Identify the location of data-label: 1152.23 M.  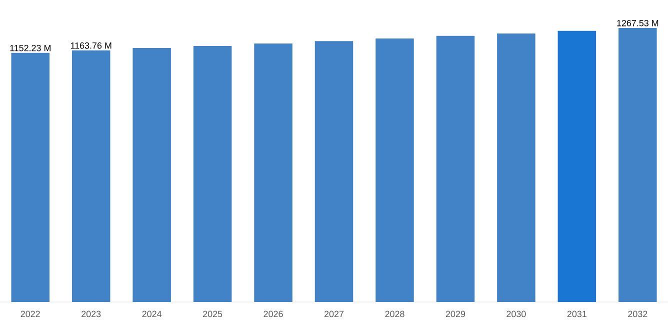
(30, 48).